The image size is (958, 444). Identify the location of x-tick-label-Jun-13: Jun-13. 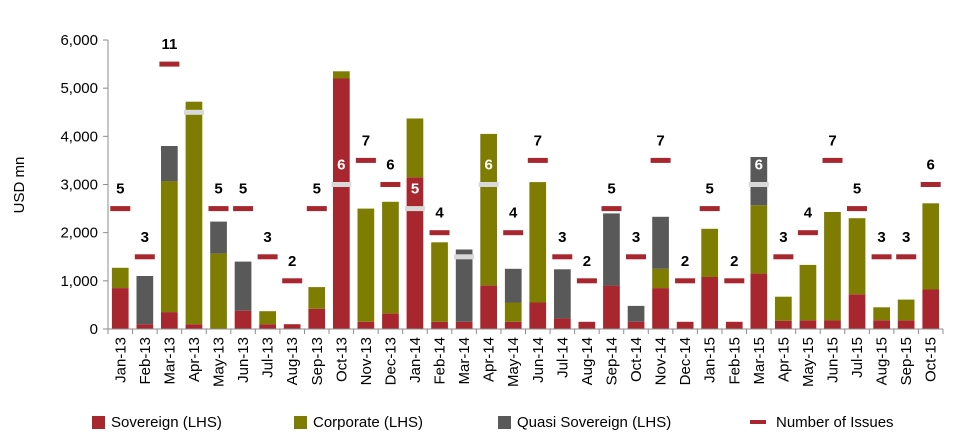
(243, 360).